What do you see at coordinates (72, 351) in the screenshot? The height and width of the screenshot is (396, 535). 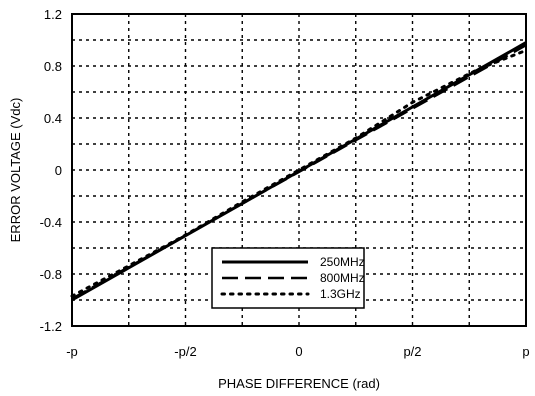 I see `x-tick-label: -p` at bounding box center [72, 351].